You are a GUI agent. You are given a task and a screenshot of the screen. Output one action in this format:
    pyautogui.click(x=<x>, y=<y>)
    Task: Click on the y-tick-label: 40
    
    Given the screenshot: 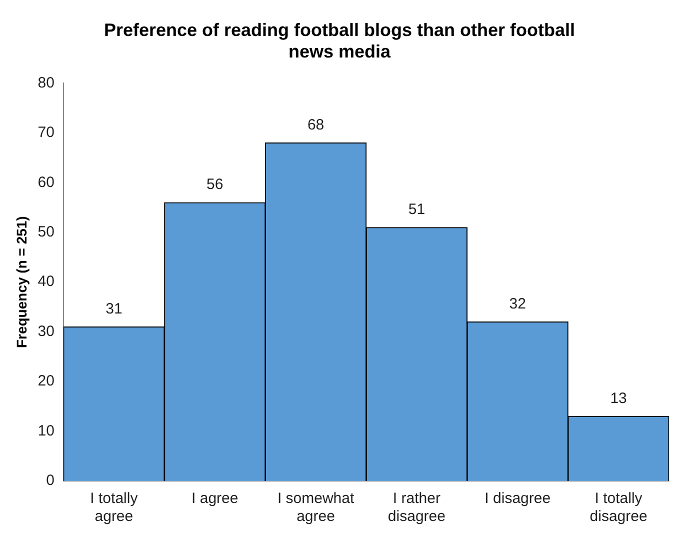 What is the action you would take?
    pyautogui.click(x=46, y=281)
    